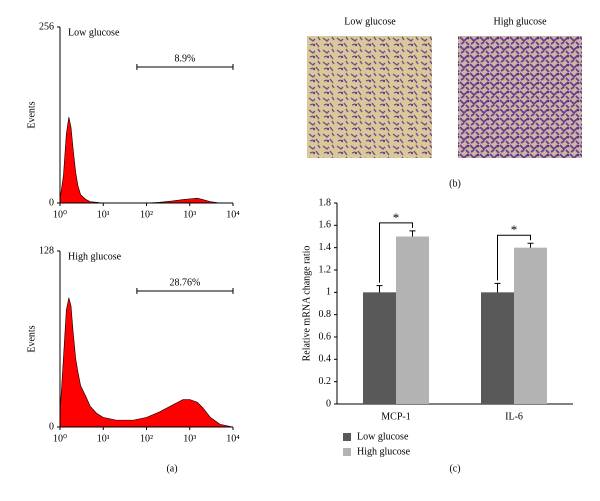 This screenshot has width=600, height=501. I want to click on y-tick-label: 1.6, so click(325, 225).